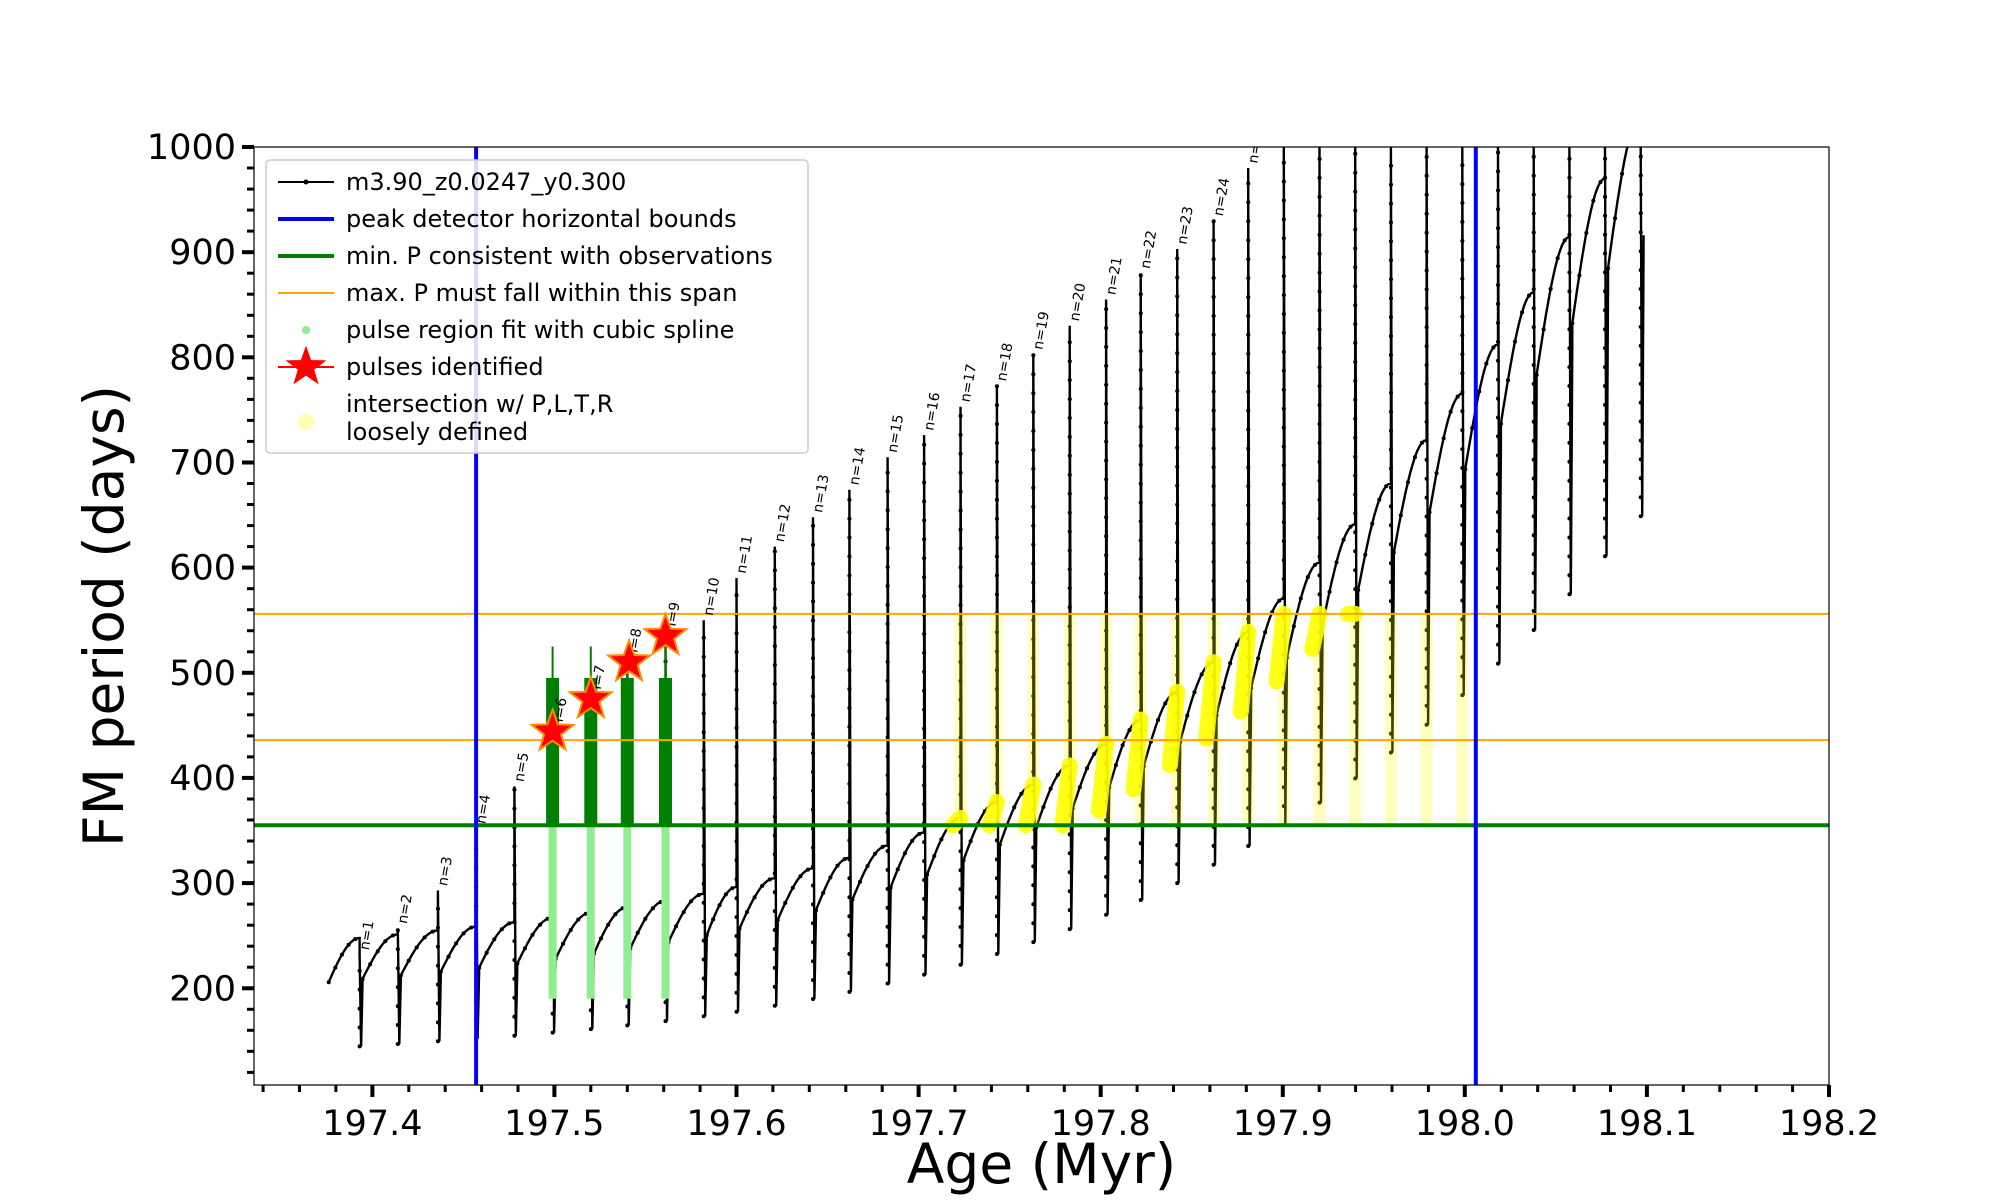  I want to click on y-tick-label: 300, so click(202, 884).